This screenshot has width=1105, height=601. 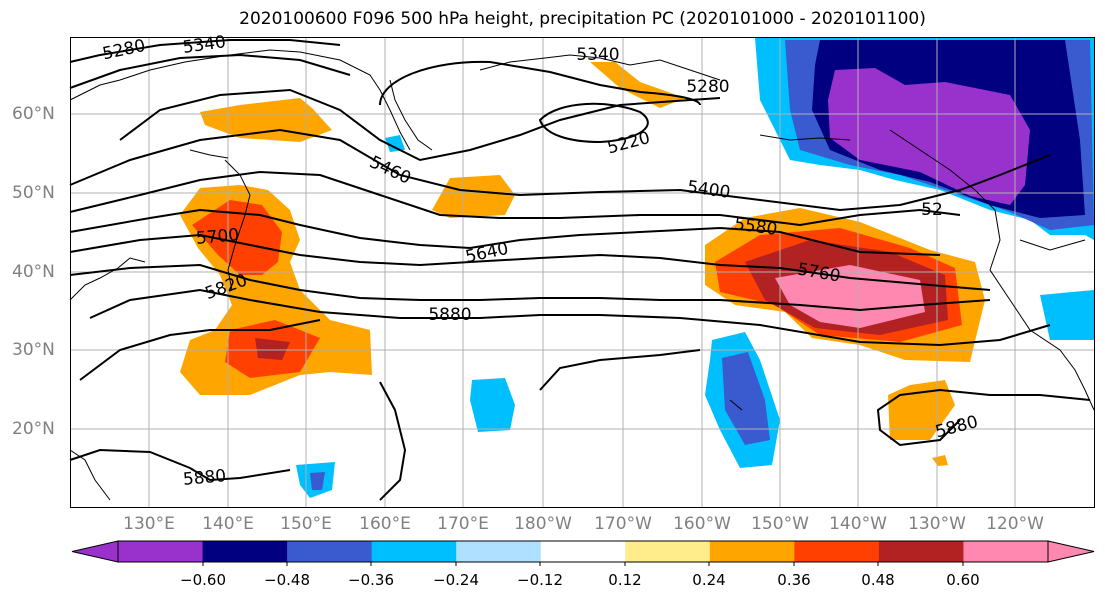 What do you see at coordinates (371, 580) in the screenshot?
I see `colorbar-tick-label: −0.36` at bounding box center [371, 580].